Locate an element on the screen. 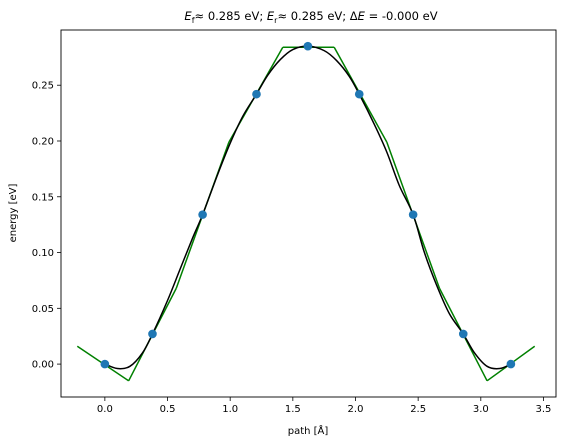 The width and height of the screenshot is (566, 446). y-tick-label: 0.20 is located at coordinates (43, 141).